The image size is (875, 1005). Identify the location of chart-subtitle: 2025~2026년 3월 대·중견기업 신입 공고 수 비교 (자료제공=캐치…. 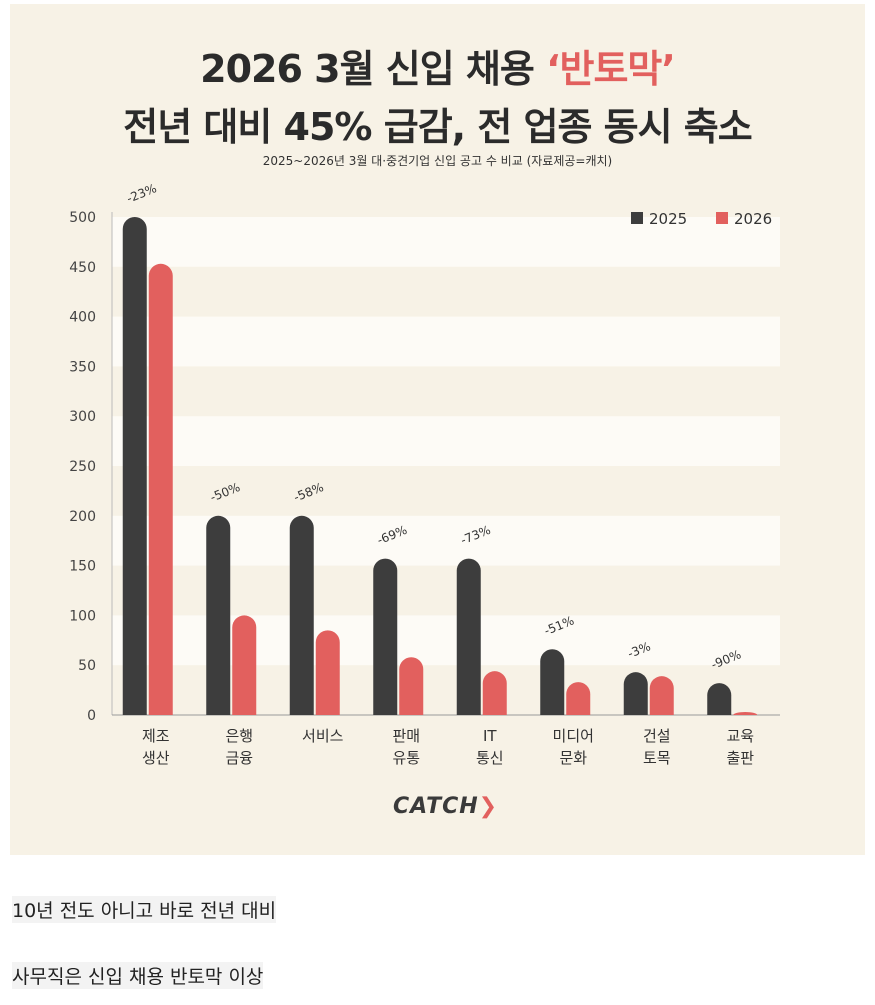
(437, 161).